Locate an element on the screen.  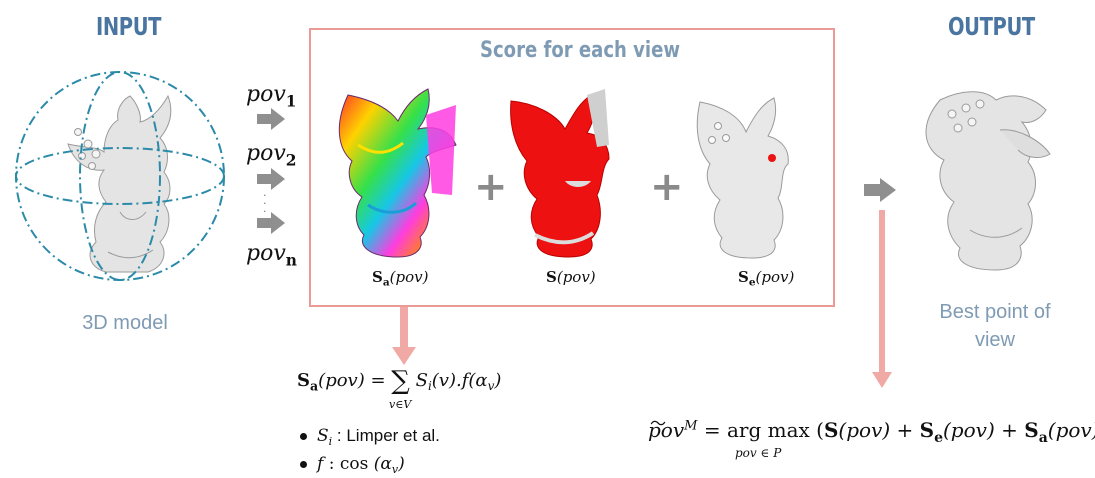
gargoyle-model-output is located at coordinates (988, 181).